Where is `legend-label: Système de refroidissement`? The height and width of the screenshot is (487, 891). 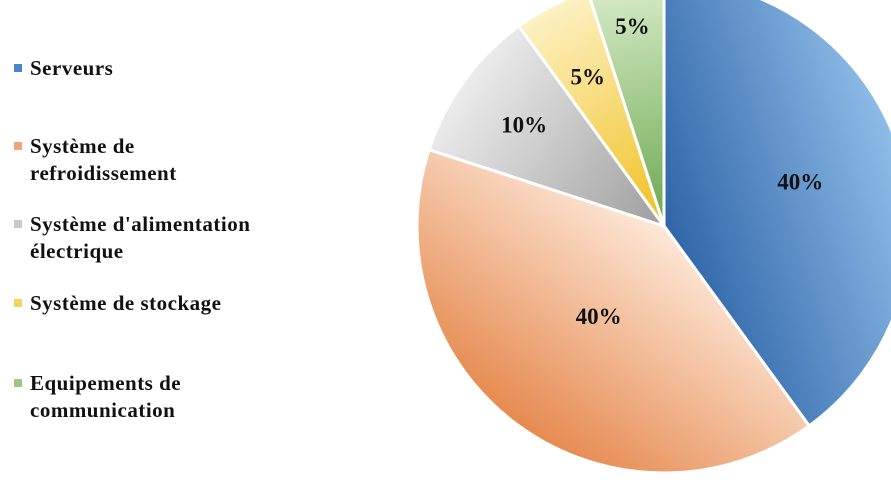 legend-label: Système de refroidissement is located at coordinates (103, 159).